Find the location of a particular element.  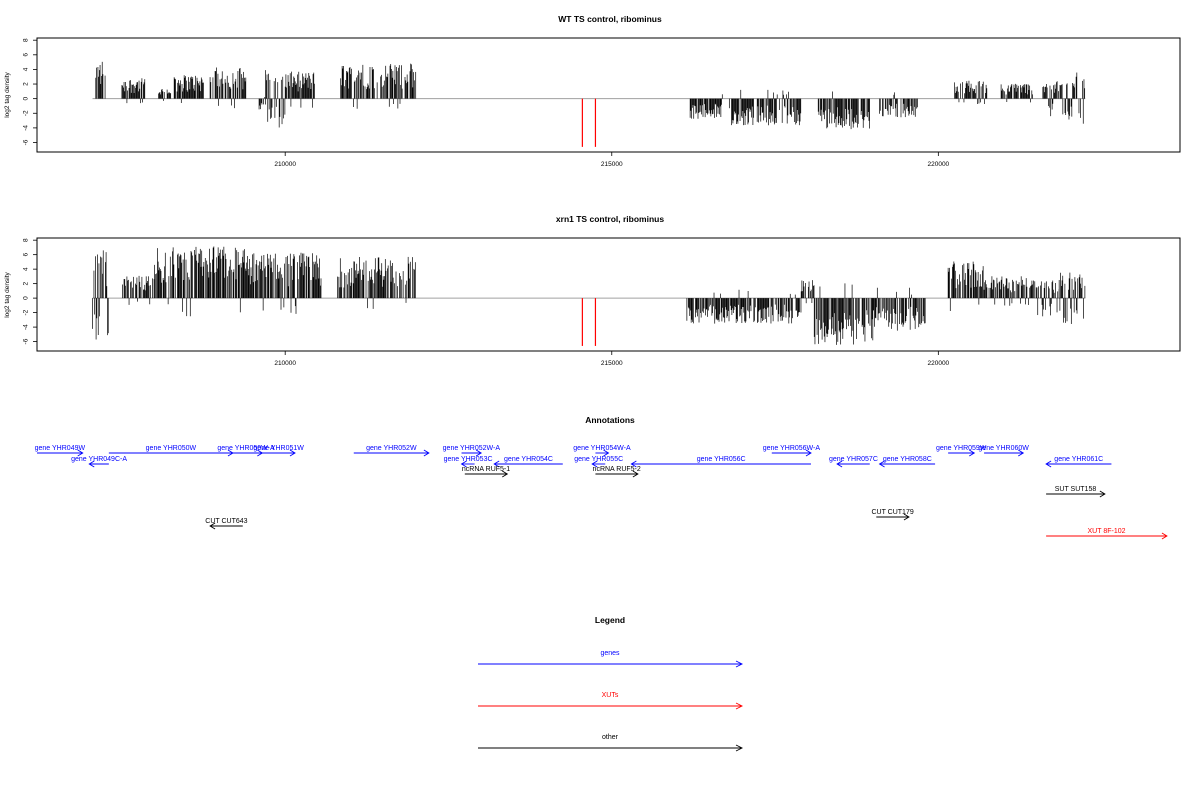

gene-feature: gene YHR059W is located at coordinates (961, 451).